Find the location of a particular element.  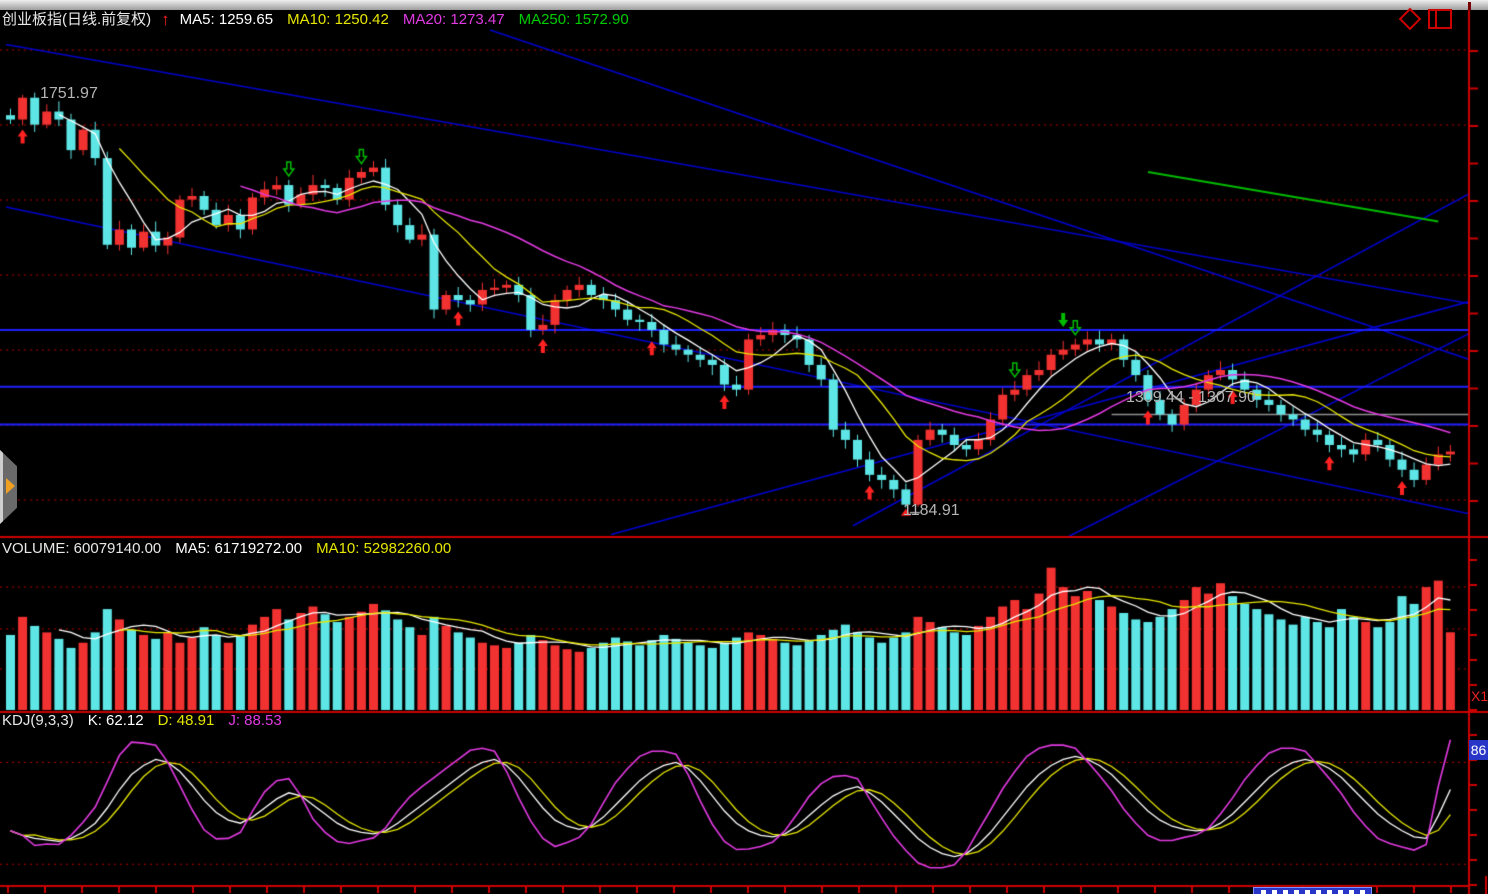

ma20-label: MA20: 1273.47 is located at coordinates (453, 19).